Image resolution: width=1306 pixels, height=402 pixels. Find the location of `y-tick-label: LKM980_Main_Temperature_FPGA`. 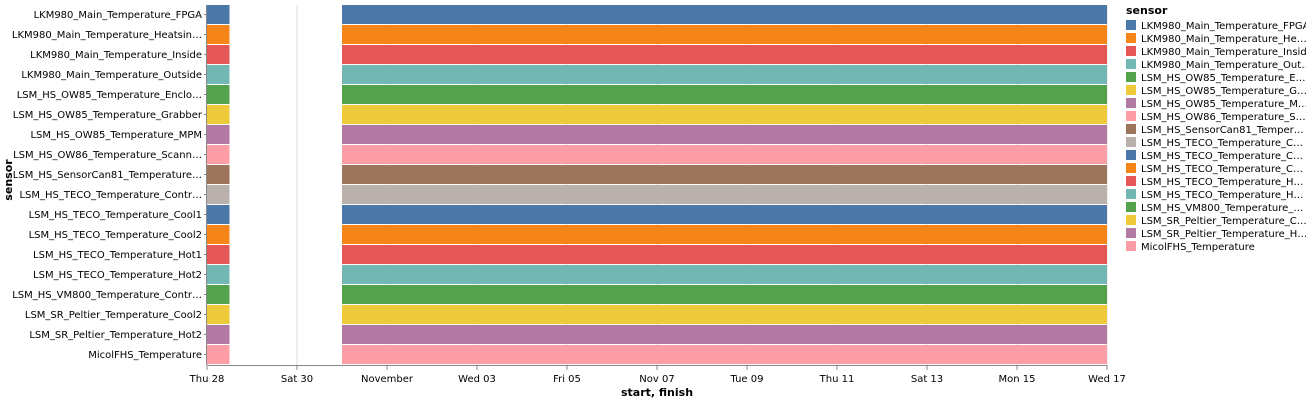

y-tick-label: LKM980_Main_Temperature_FPGA is located at coordinates (118, 15).